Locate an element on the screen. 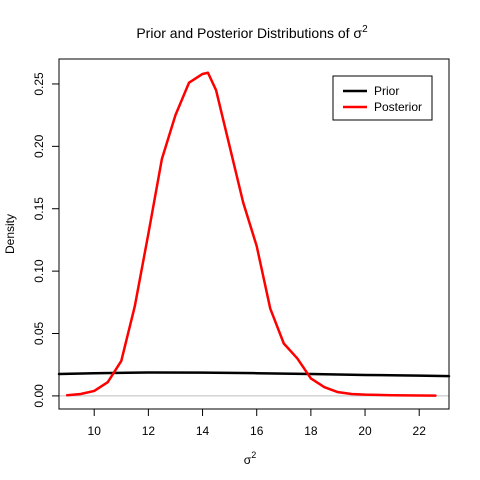 Image resolution: width=480 pixels, height=480 pixels. x-tick-label: 10 is located at coordinates (95, 431).